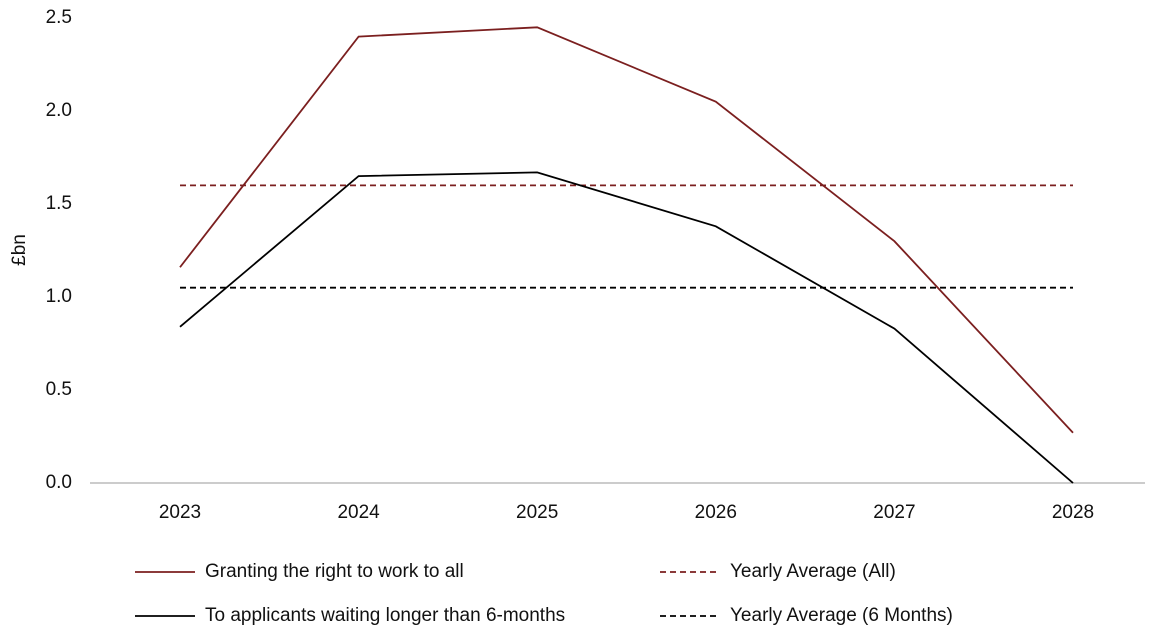 The image size is (1157, 629). I want to click on x-tick-label: 2027, so click(894, 512).